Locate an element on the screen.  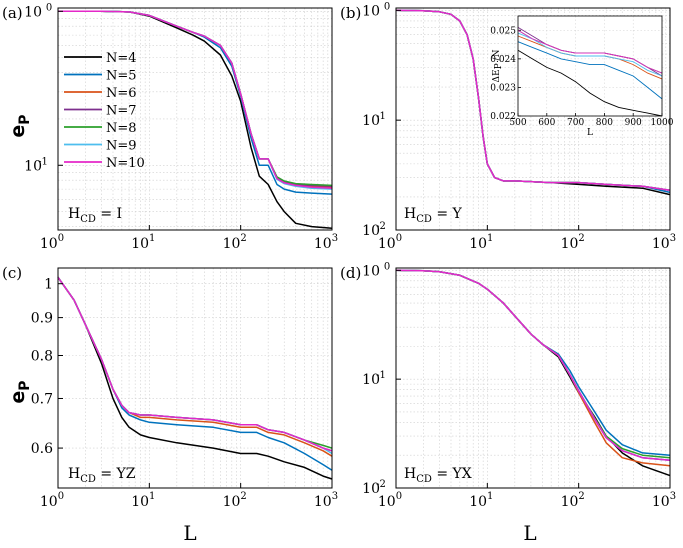
y-tick-label-base: 0.7 is located at coordinates (42, 399).